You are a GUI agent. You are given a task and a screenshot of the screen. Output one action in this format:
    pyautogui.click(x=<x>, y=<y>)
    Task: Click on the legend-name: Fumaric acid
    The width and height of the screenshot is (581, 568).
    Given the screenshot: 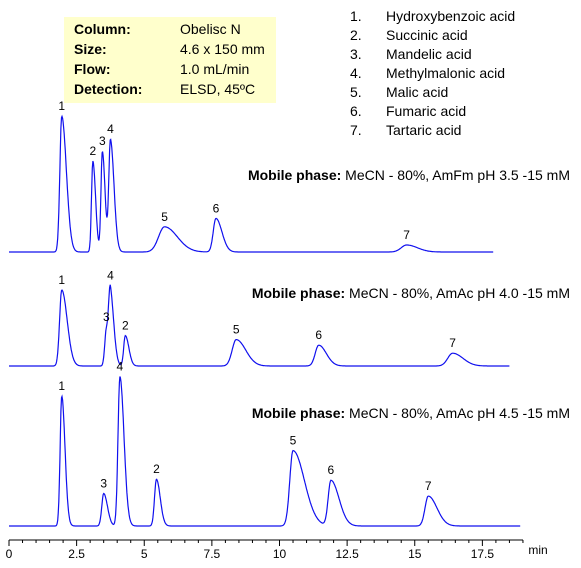 What is the action you would take?
    pyautogui.click(x=426, y=111)
    